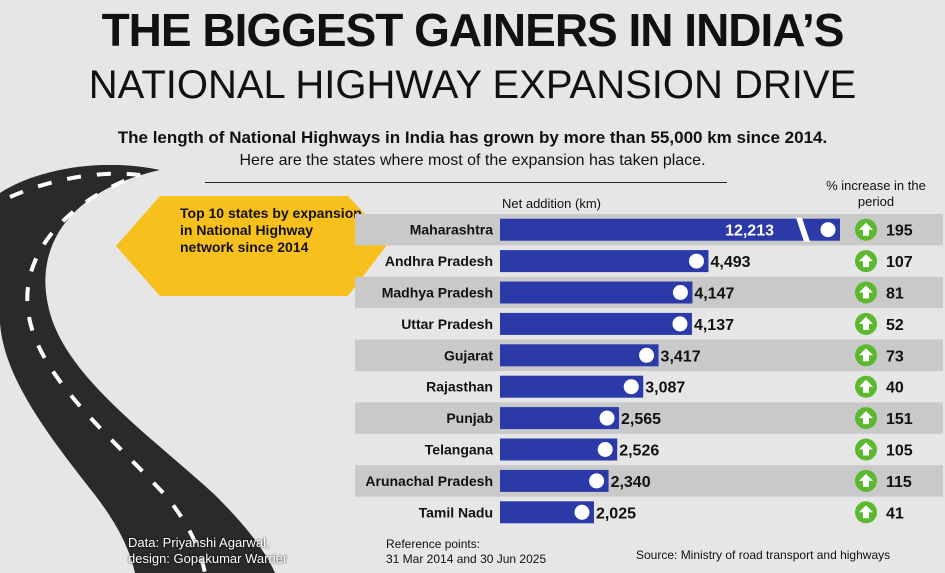  Describe the element at coordinates (466, 182) in the screenshot. I see `subtitle-rule` at that location.